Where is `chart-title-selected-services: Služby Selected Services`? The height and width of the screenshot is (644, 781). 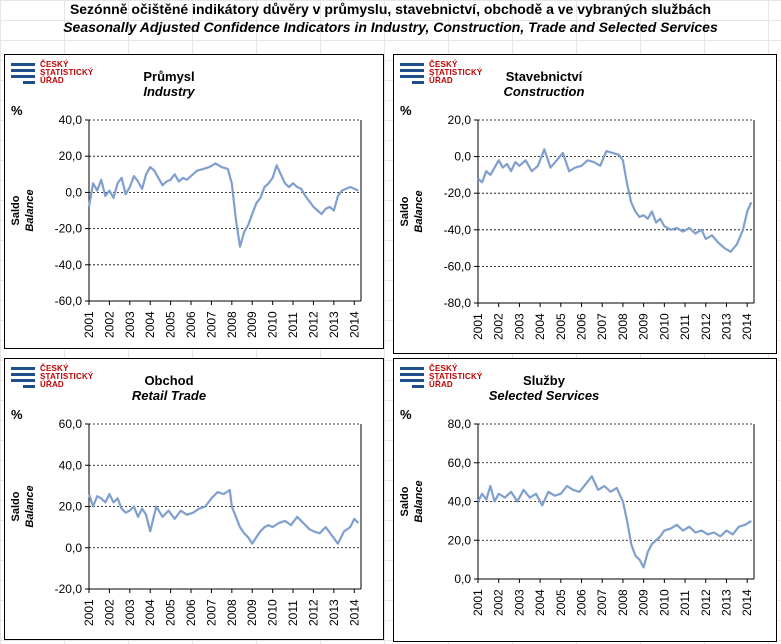 chart-title-selected-services: Služby Selected Services is located at coordinates (544, 388).